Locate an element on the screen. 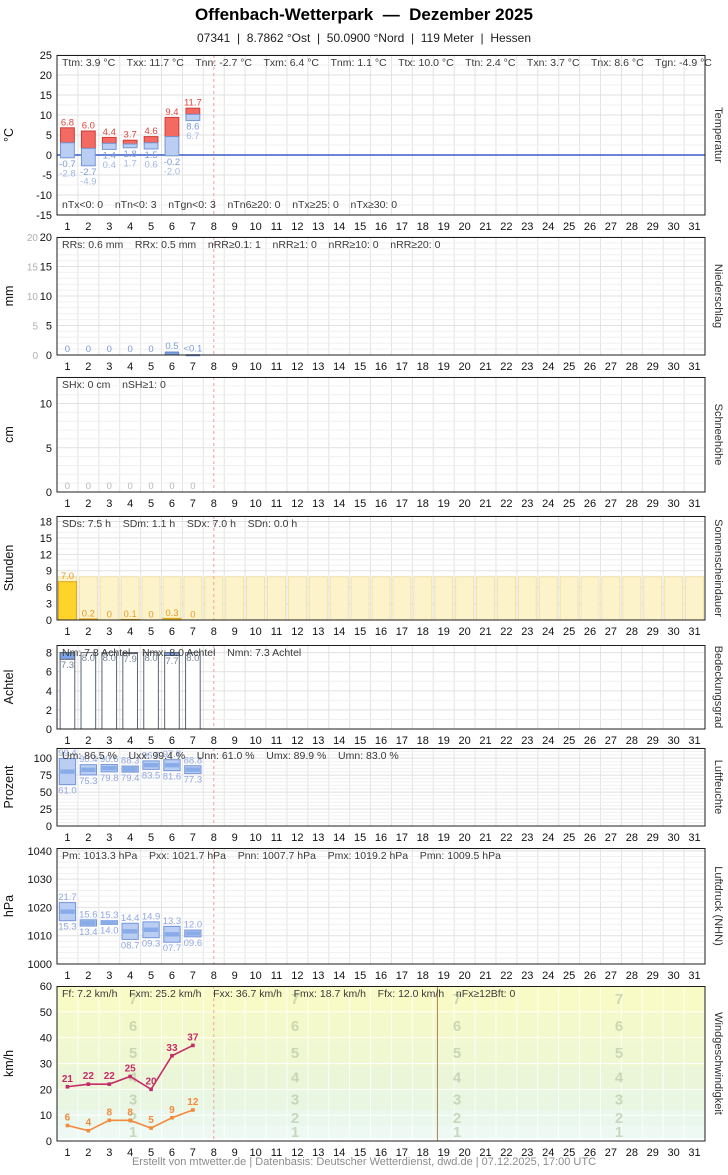  humidity-mean-band is located at coordinates (151, 765).